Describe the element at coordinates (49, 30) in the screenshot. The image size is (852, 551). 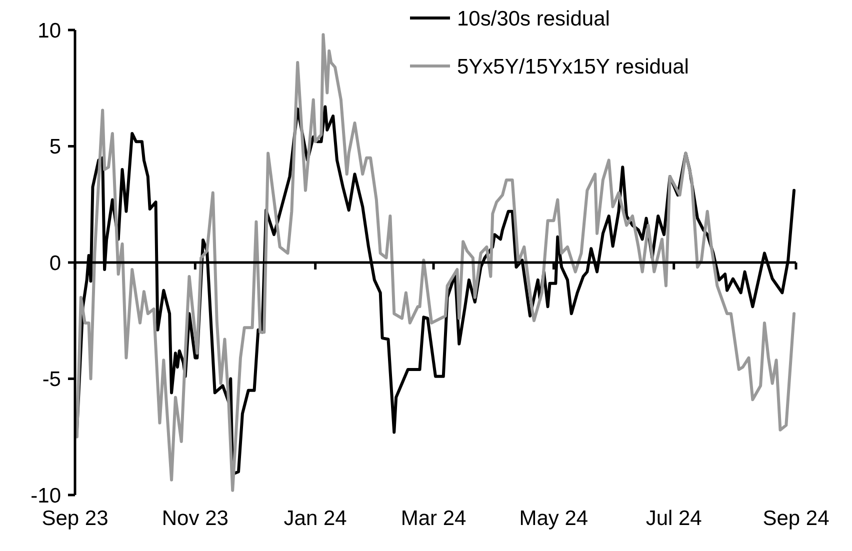
I see `y-tick-label: 10` at that location.